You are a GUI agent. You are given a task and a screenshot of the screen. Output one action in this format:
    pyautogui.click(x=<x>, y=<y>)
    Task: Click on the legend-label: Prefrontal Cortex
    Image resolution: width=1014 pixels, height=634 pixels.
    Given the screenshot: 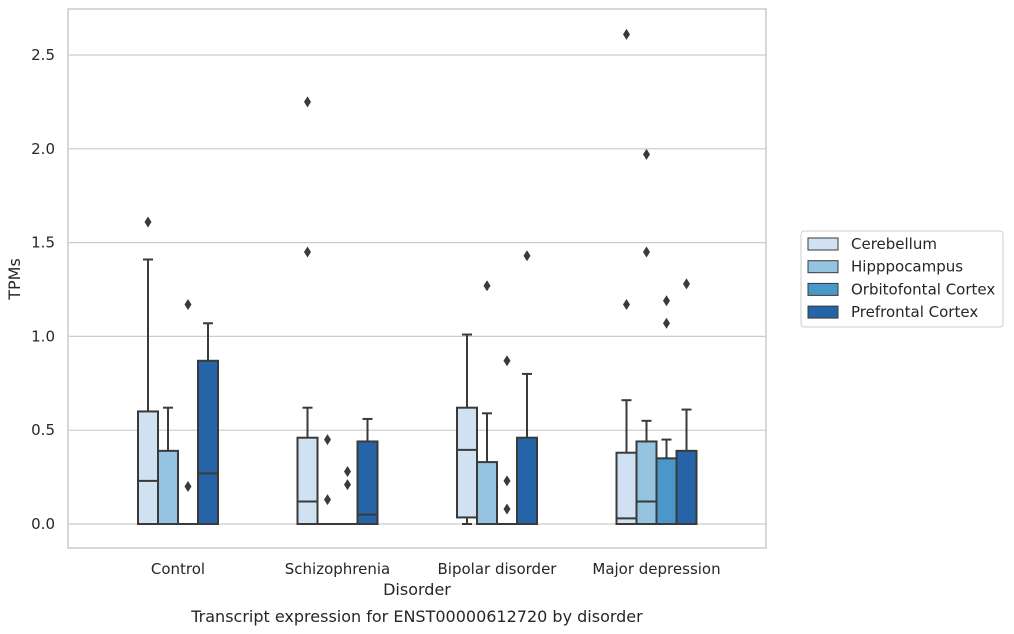 What is the action you would take?
    pyautogui.click(x=914, y=312)
    